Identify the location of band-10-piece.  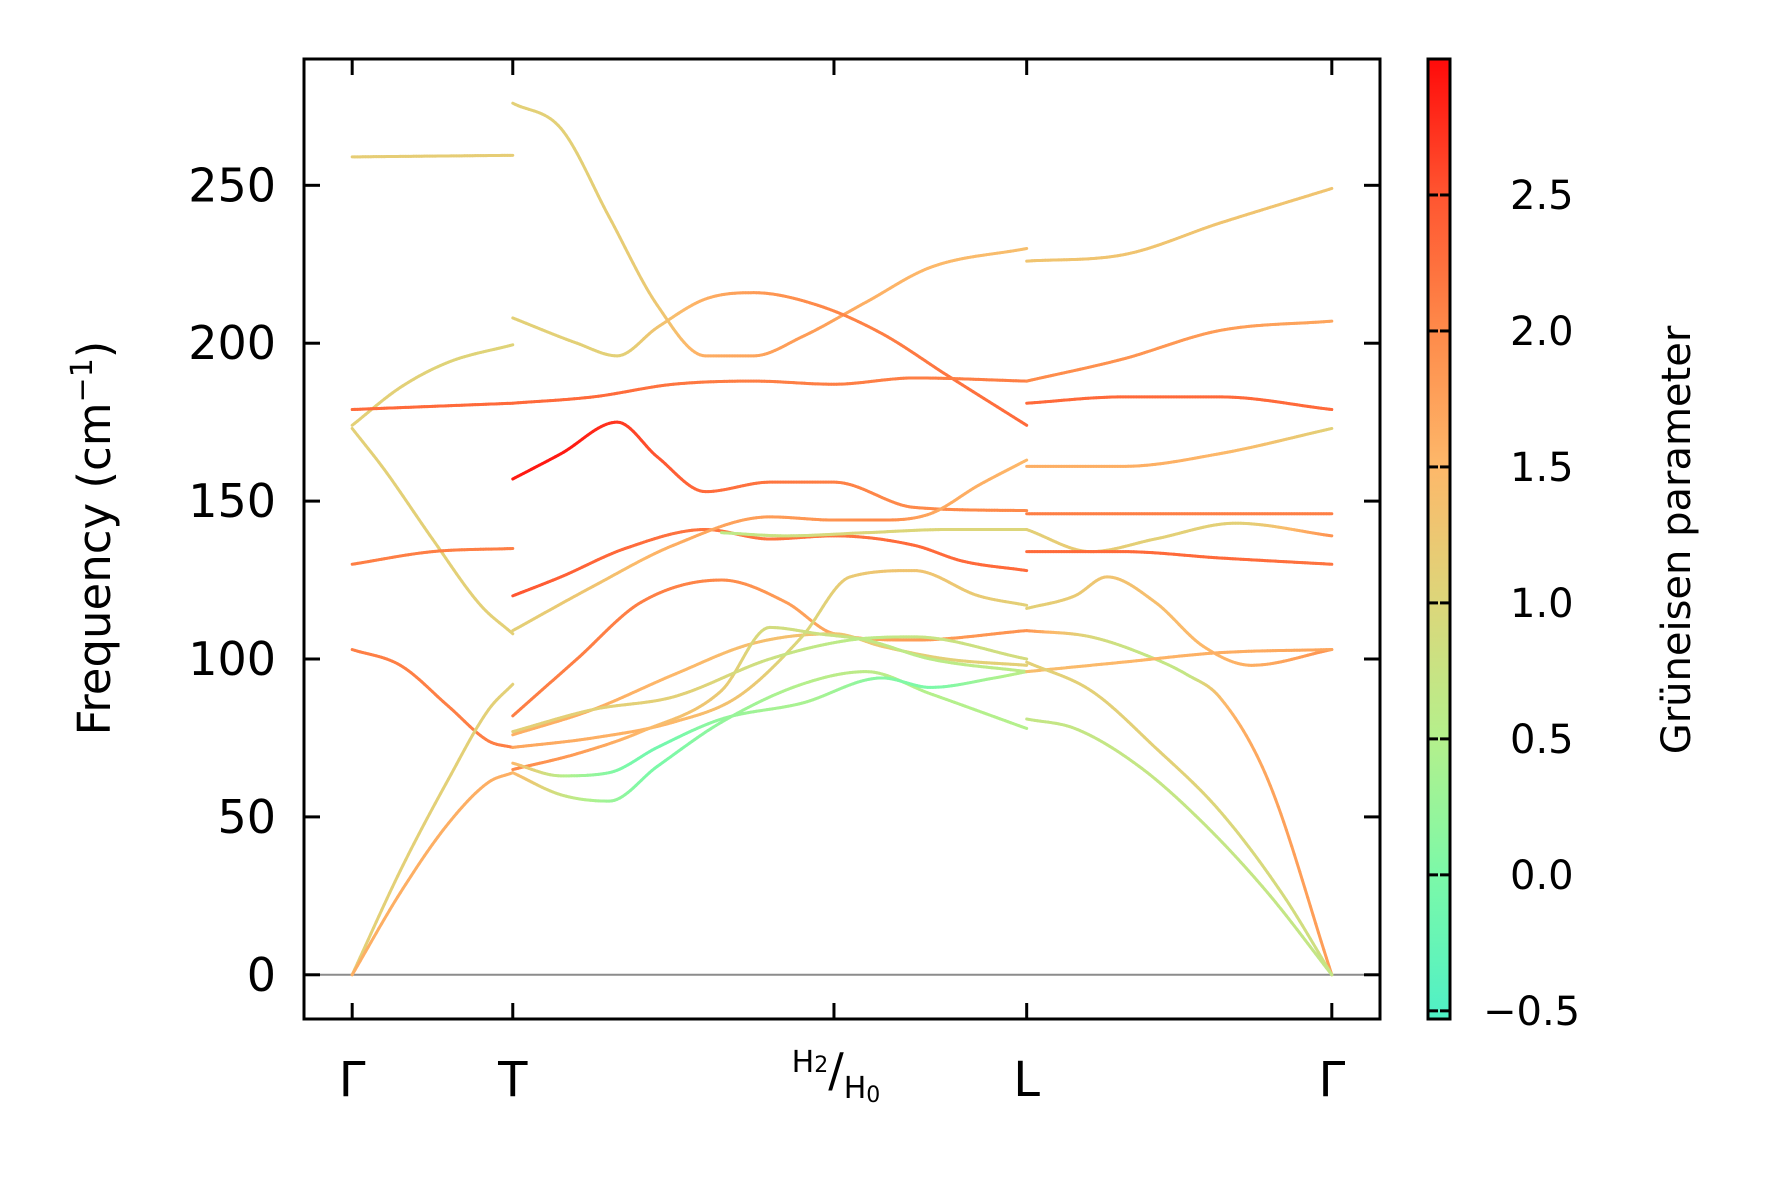
(1025, 424).